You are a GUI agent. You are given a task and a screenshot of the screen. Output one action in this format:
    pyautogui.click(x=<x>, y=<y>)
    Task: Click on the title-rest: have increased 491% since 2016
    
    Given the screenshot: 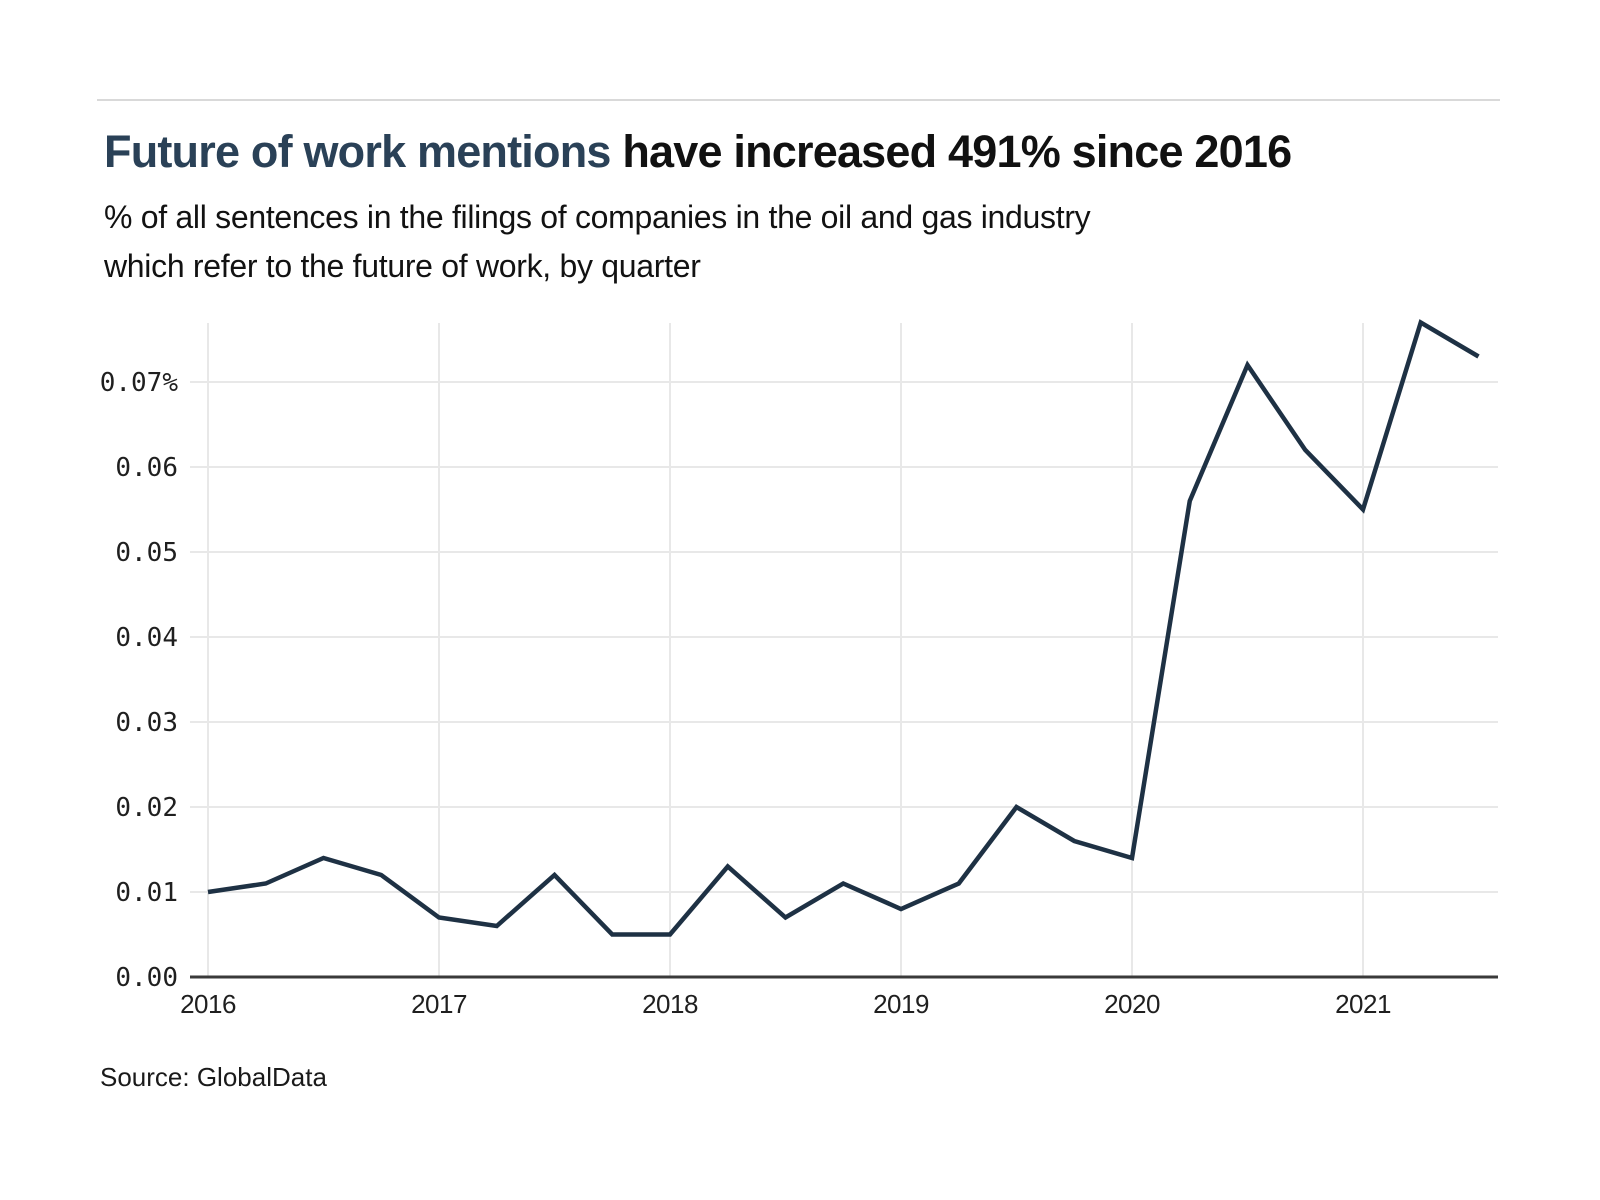 What is the action you would take?
    pyautogui.click(x=951, y=151)
    